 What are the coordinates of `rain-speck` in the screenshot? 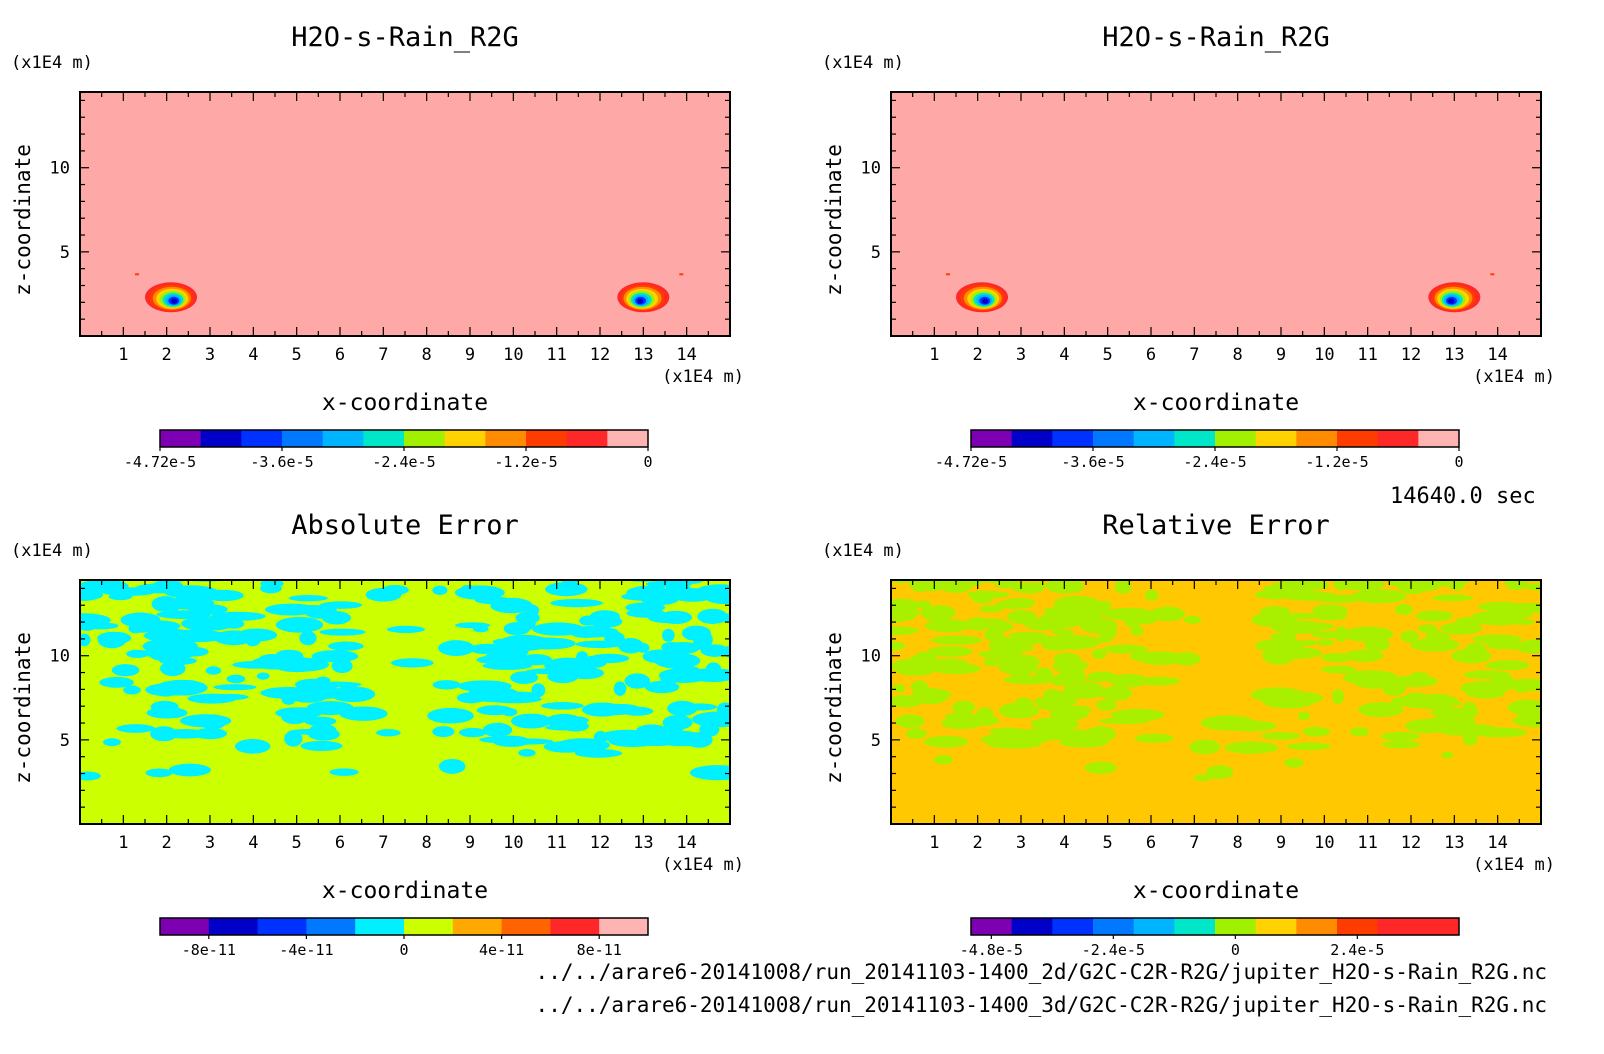 It's located at (681, 274).